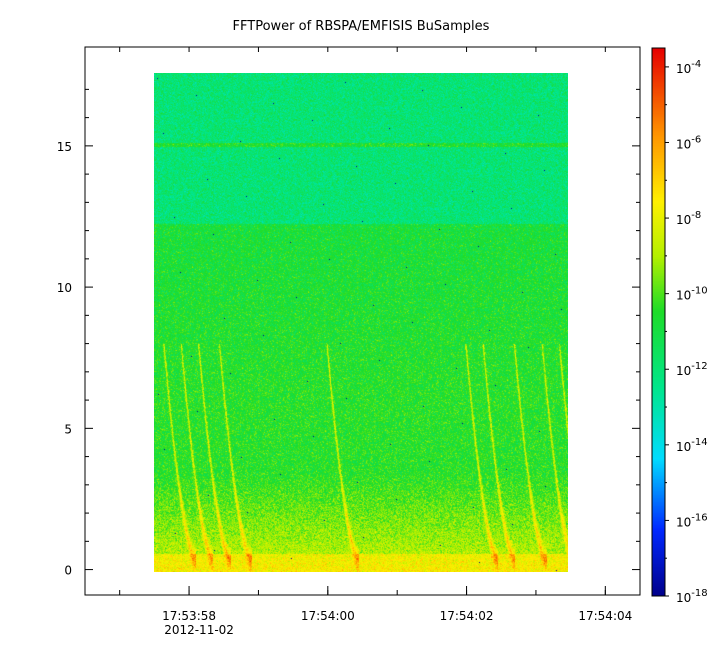 This screenshot has width=724, height=656. I want to click on colorbar-tick-label: 10⁻¹⁸, so click(692, 596).